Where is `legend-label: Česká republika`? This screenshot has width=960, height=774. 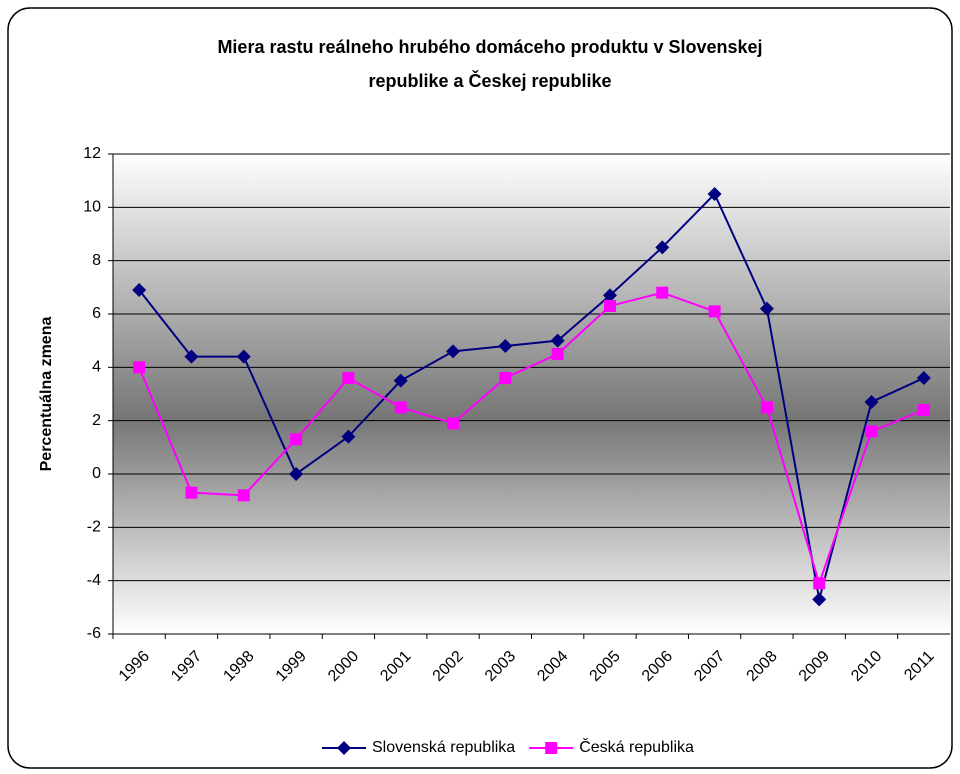 legend-label: Česká republika is located at coordinates (636, 746).